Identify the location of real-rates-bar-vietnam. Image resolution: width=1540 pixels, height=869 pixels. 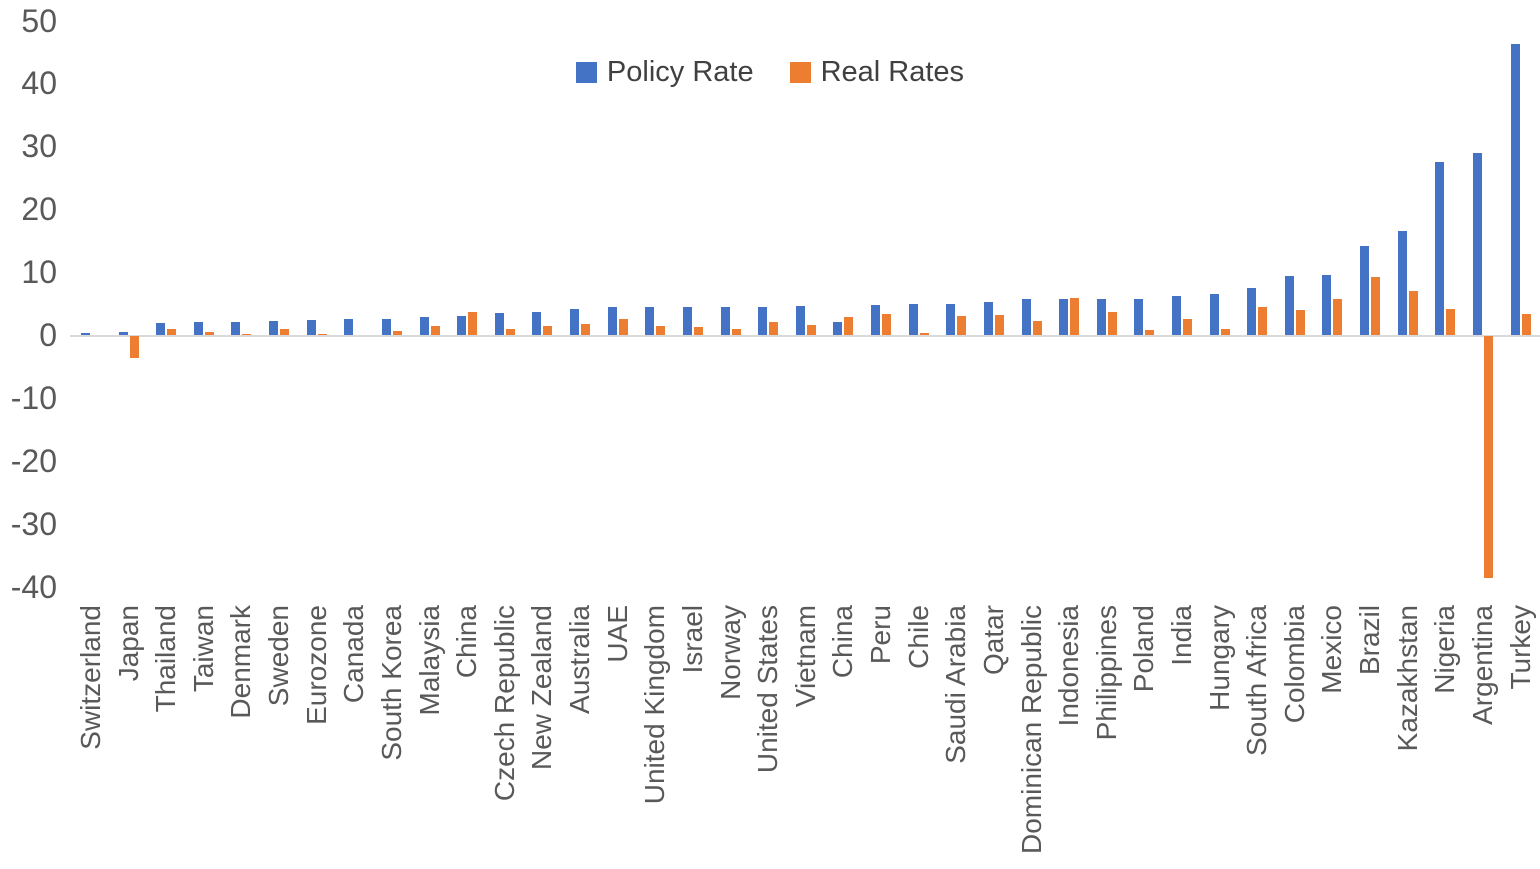
(811, 329).